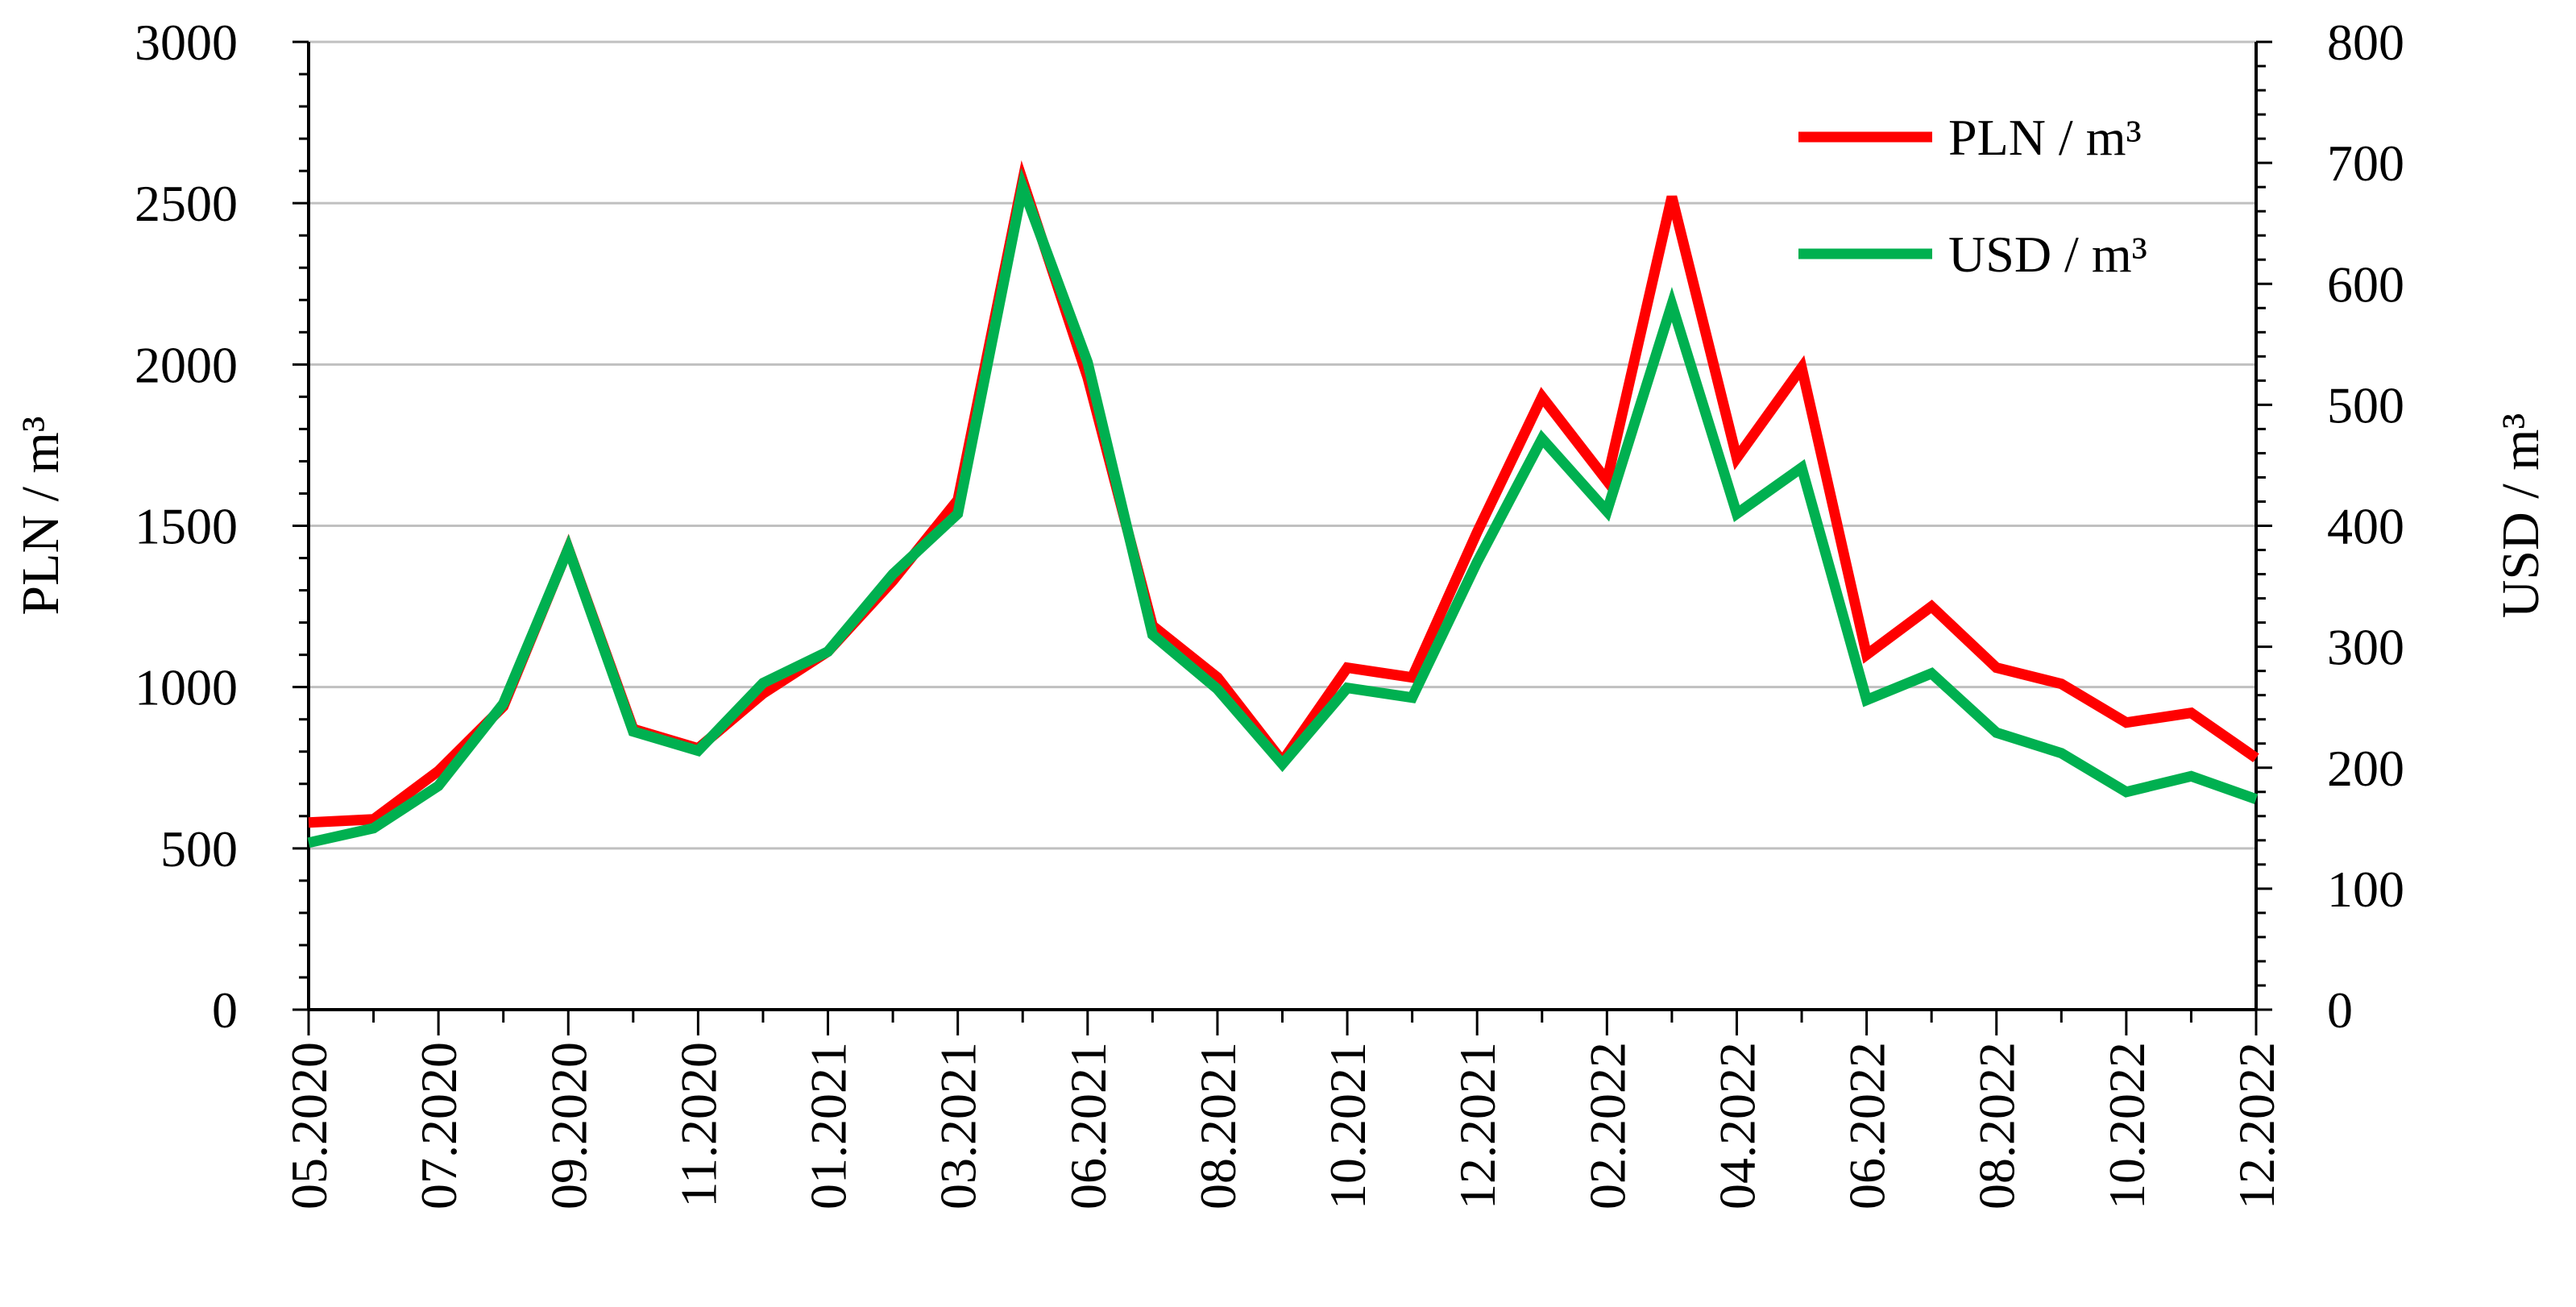 Image resolution: width=2576 pixels, height=1307 pixels. Describe the element at coordinates (829, 1125) in the screenshot. I see `x-tick-label: 01.2021` at that location.